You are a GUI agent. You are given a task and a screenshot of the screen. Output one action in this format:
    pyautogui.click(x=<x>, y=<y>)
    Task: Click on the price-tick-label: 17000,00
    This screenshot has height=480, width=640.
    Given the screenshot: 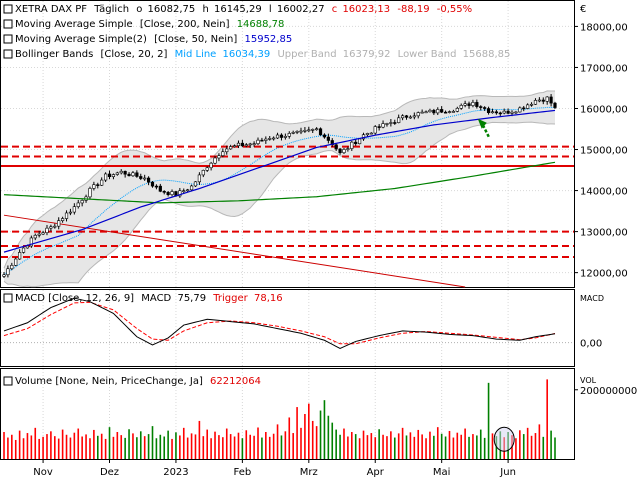 What is the action you would take?
    pyautogui.click(x=604, y=68)
    